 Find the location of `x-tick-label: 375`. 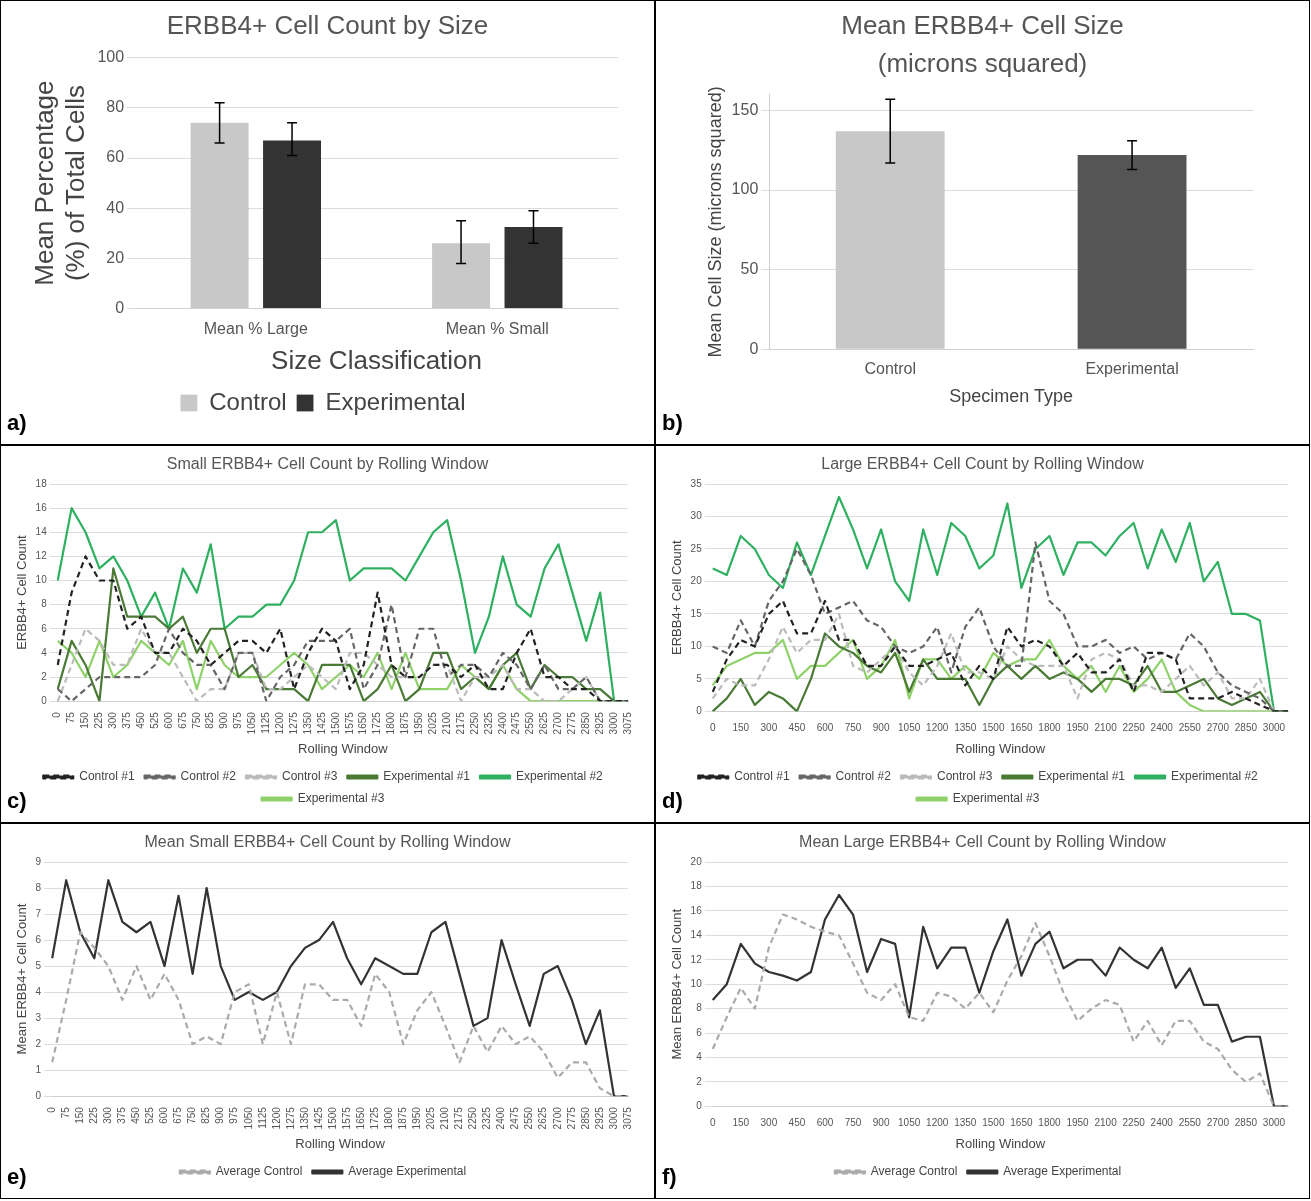

x-tick-label: 375 is located at coordinates (121, 1115).